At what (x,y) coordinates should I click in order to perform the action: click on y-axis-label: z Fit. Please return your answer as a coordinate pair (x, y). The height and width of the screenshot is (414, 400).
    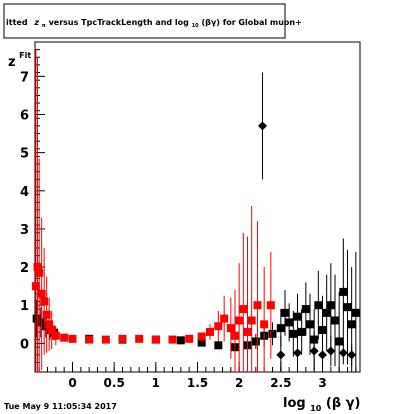
    Looking at the image, I should click on (19, 60).